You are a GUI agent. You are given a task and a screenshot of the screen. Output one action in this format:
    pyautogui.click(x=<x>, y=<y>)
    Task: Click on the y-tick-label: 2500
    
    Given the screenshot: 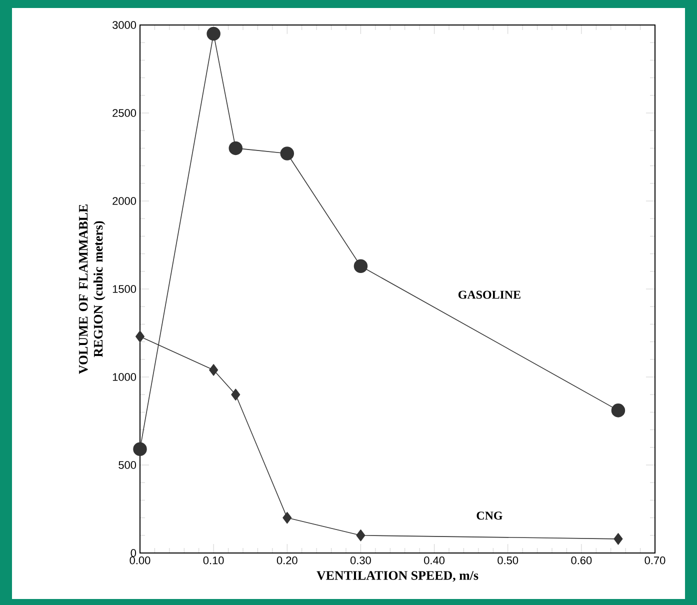 What is the action you would take?
    pyautogui.click(x=124, y=113)
    